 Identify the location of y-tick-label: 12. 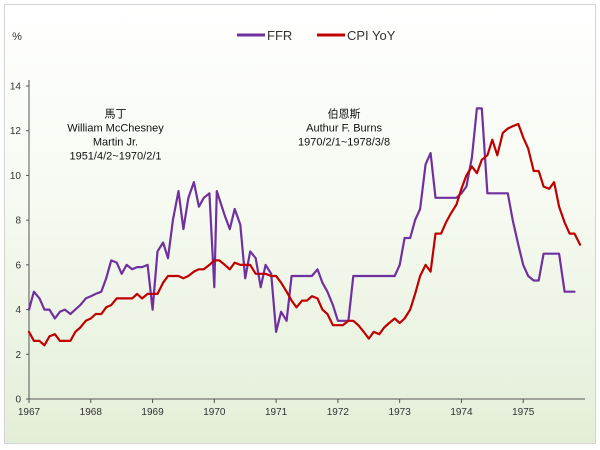
(16, 131).